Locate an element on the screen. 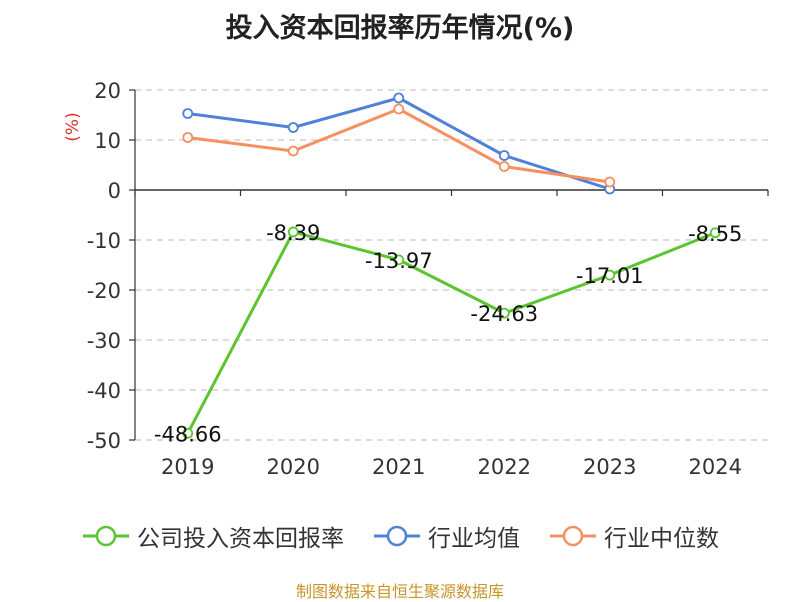 Image resolution: width=800 pixels, height=602 pixels. y-tick-label: 20 is located at coordinates (107, 91).